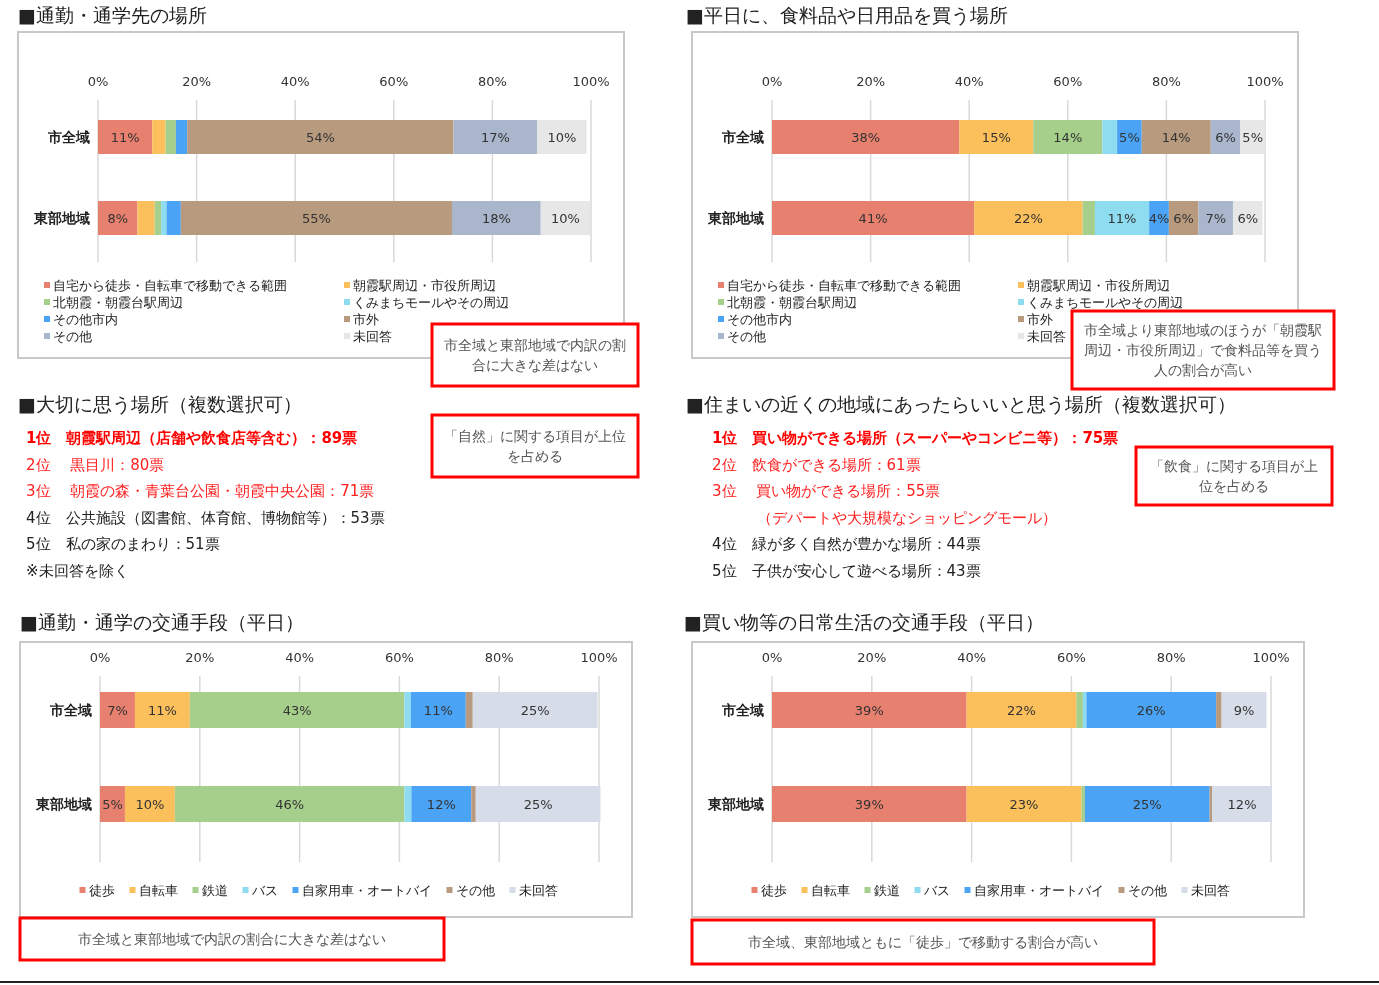 The width and height of the screenshot is (1379, 985). What do you see at coordinates (535, 355) in the screenshot?
I see `callout: 市全域と東部地域で内訳の割合に大きな差はない` at bounding box center [535, 355].